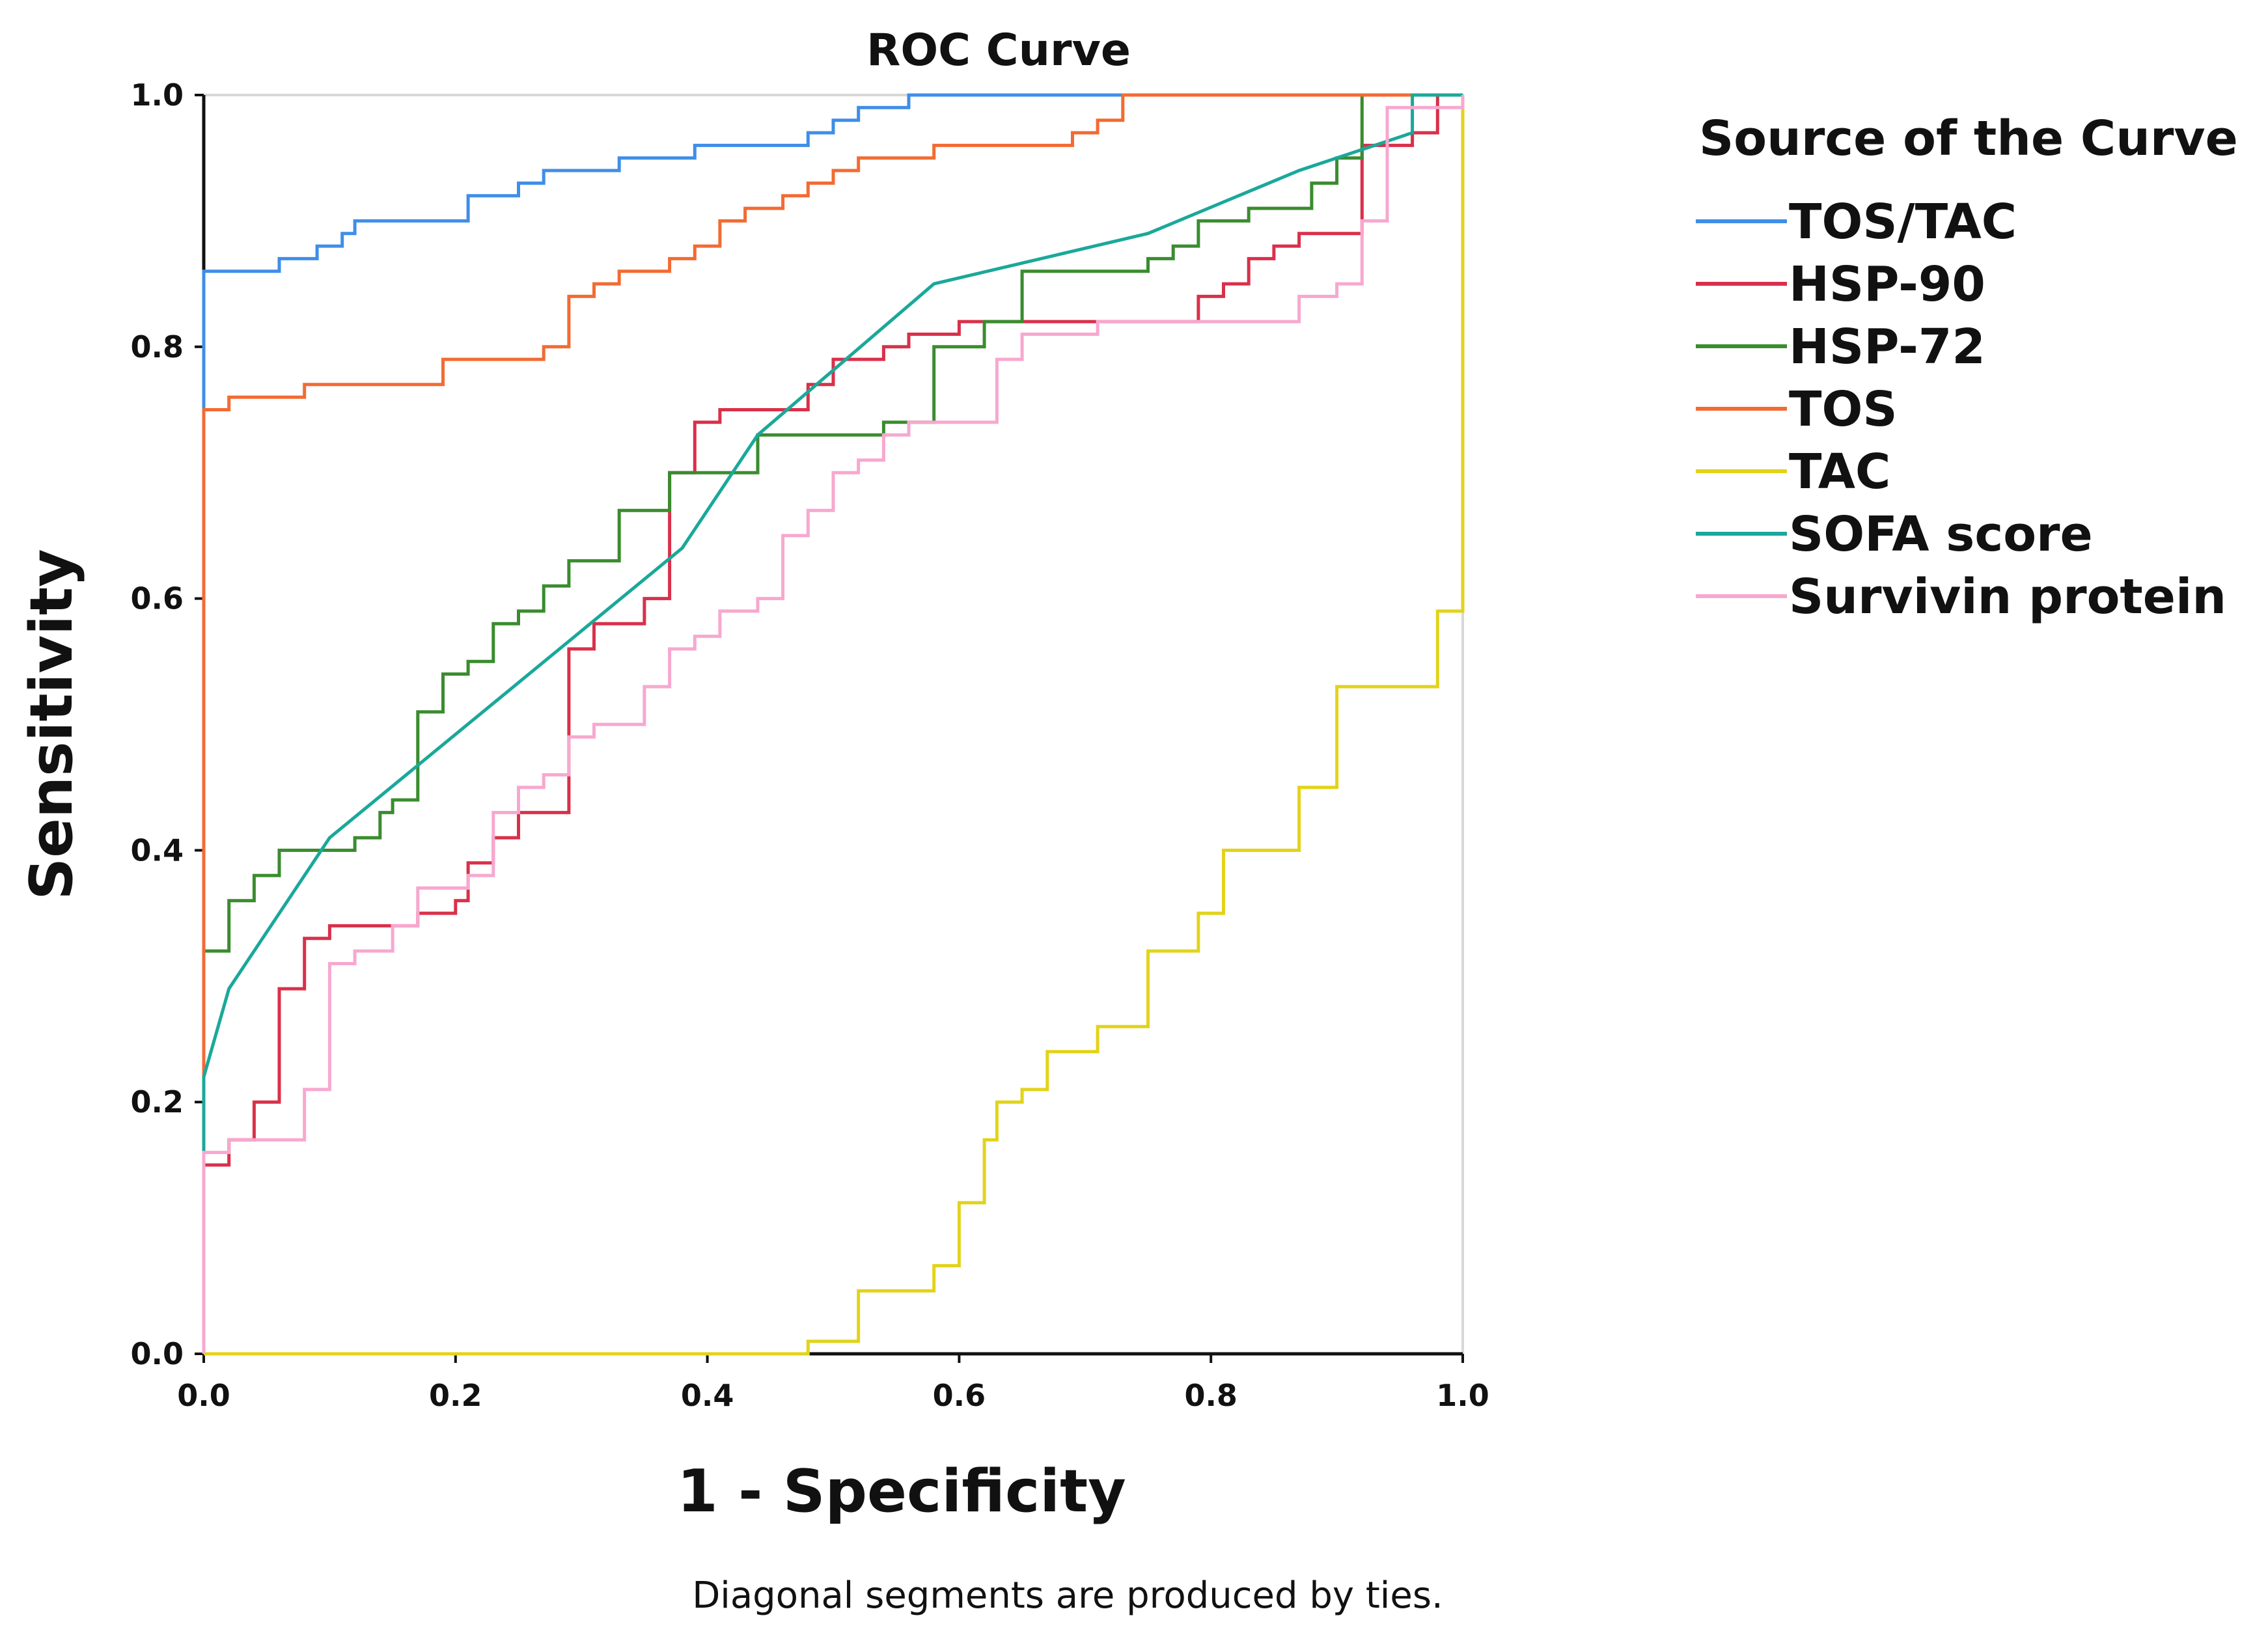 The image size is (2268, 1635). Describe the element at coordinates (998, 50) in the screenshot. I see `chart-title: ROC Curve` at that location.